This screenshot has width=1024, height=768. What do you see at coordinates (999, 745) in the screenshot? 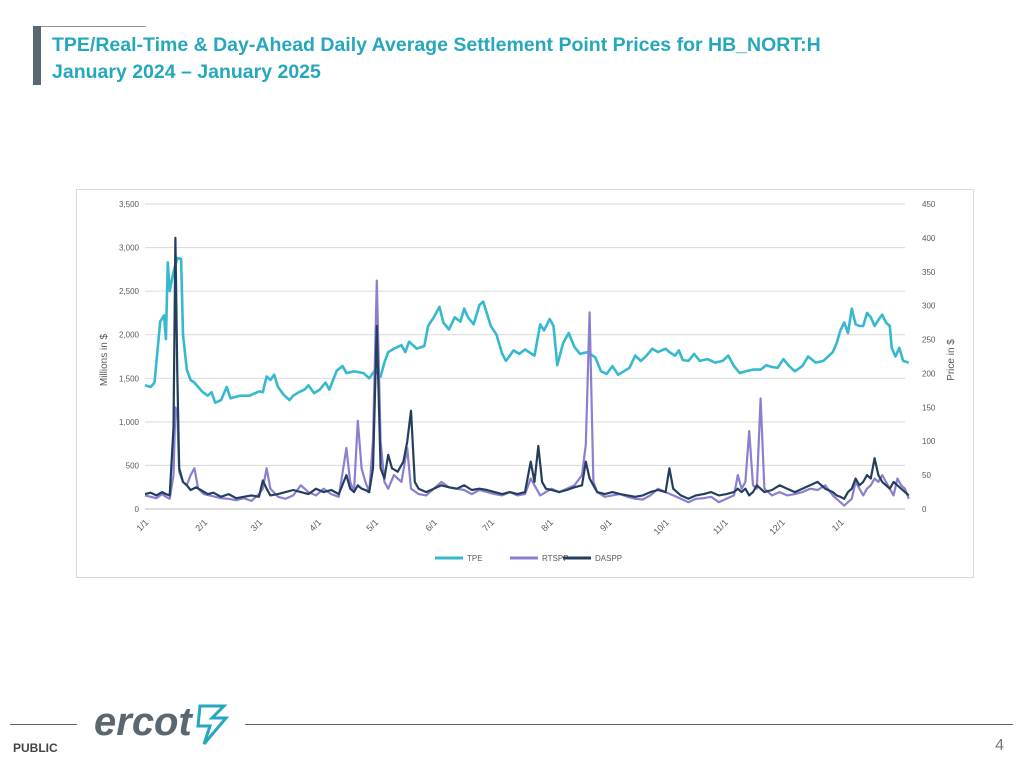
I see `page-number: 4` at bounding box center [999, 745].